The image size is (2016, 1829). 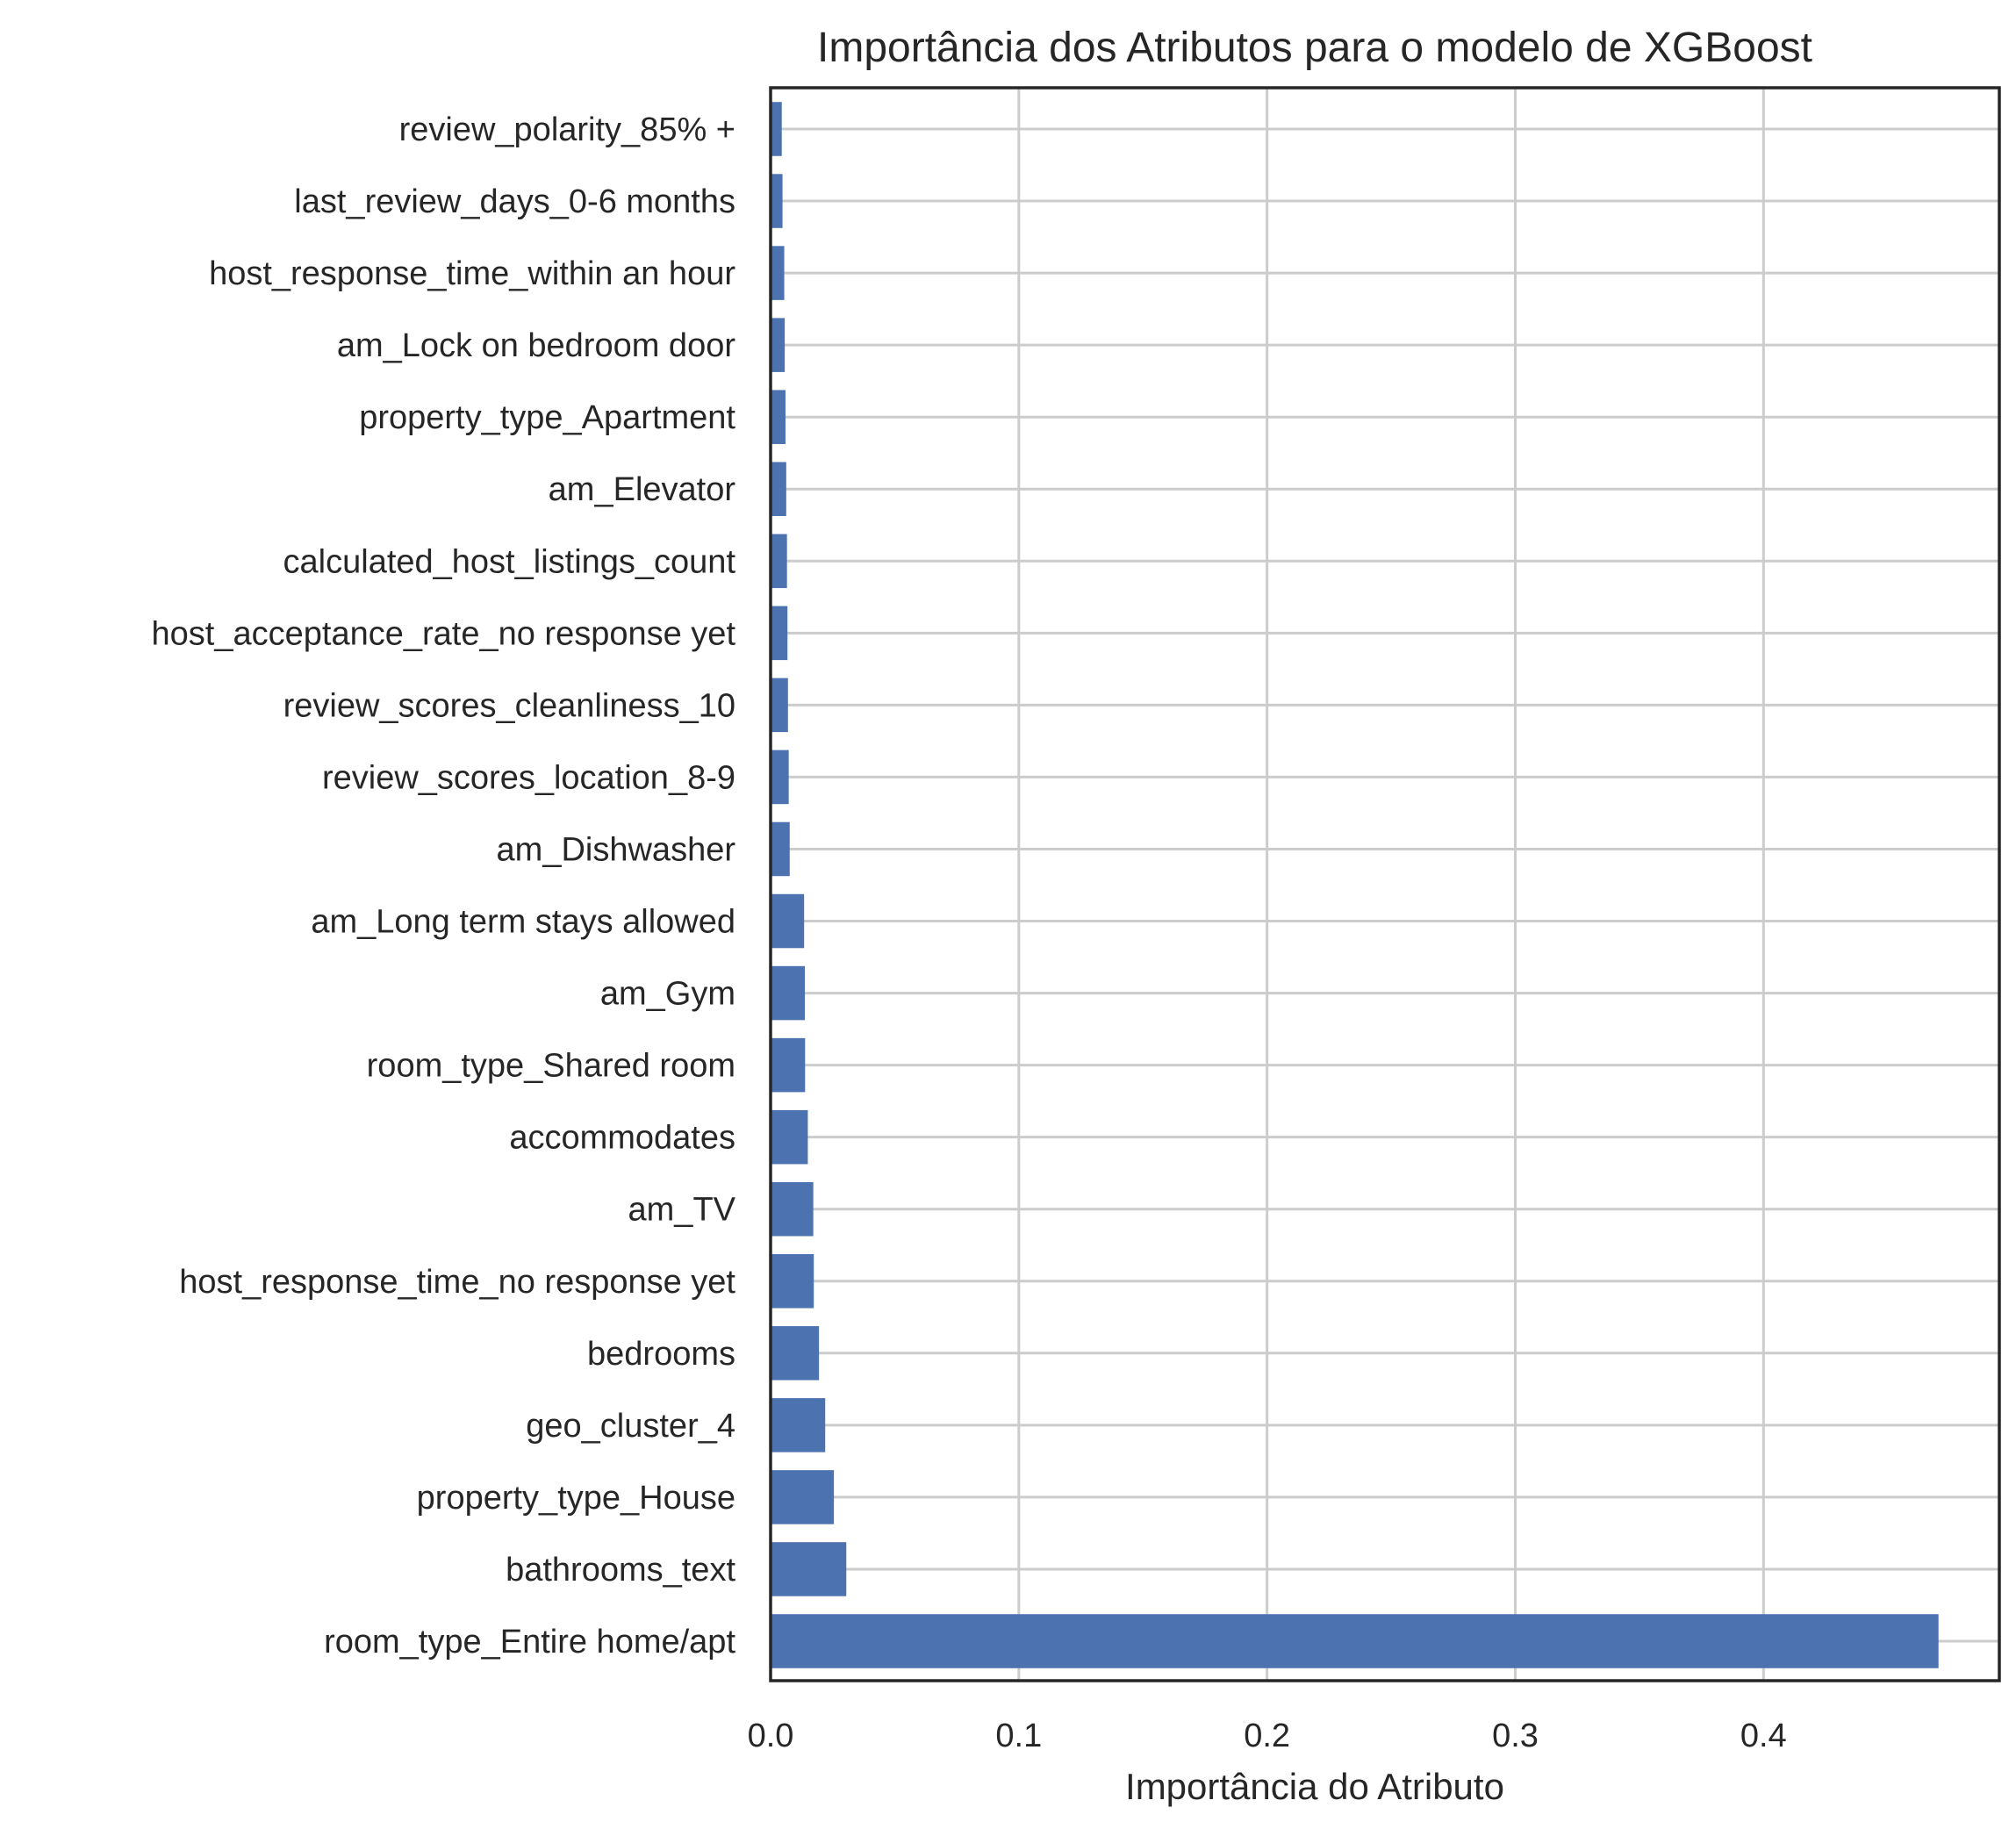 I want to click on x-tick-label: 0.4, so click(x=1763, y=1736).